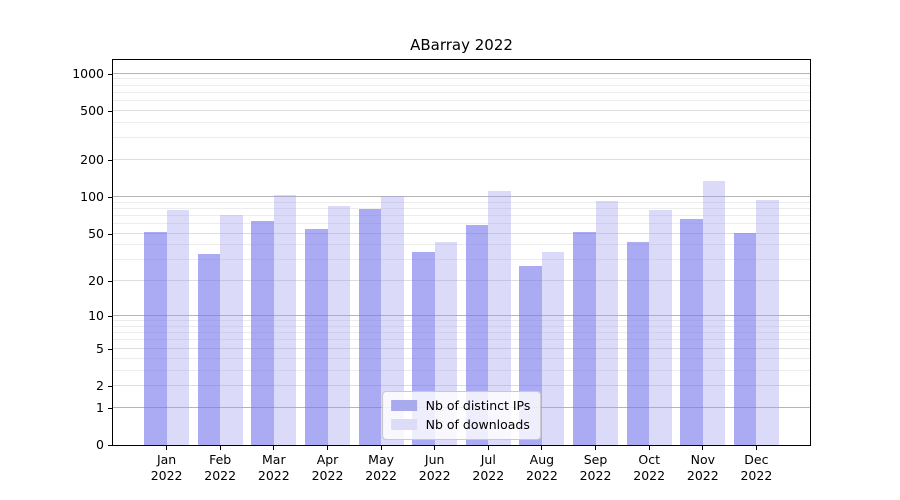 This screenshot has width=900, height=500. What do you see at coordinates (220, 447) in the screenshot?
I see `x-axis-tick-feb` at bounding box center [220, 447].